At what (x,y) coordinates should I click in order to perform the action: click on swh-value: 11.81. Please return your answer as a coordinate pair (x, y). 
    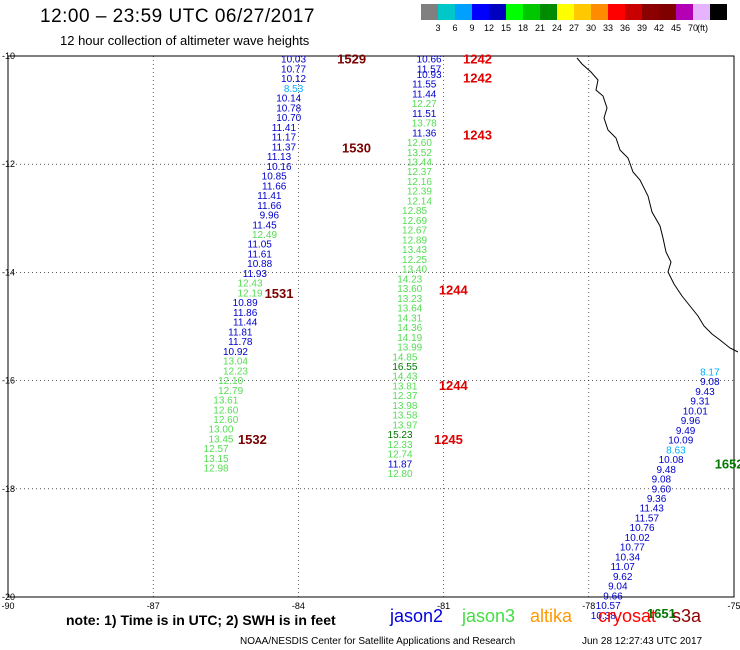
    Looking at the image, I should click on (240, 332).